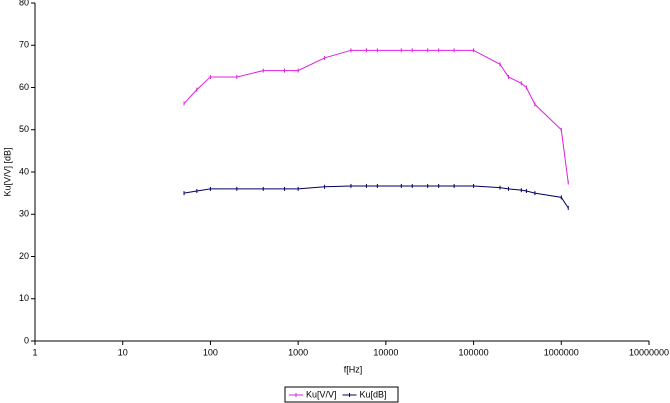 The image size is (670, 403). I want to click on x-tick-label: 1000000, so click(561, 352).